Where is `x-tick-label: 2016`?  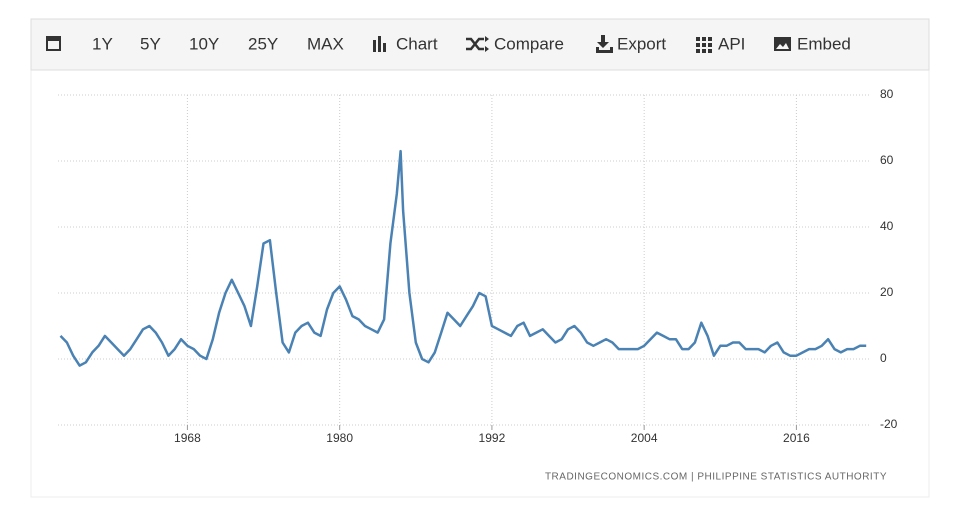
x-tick-label: 2016 is located at coordinates (796, 438).